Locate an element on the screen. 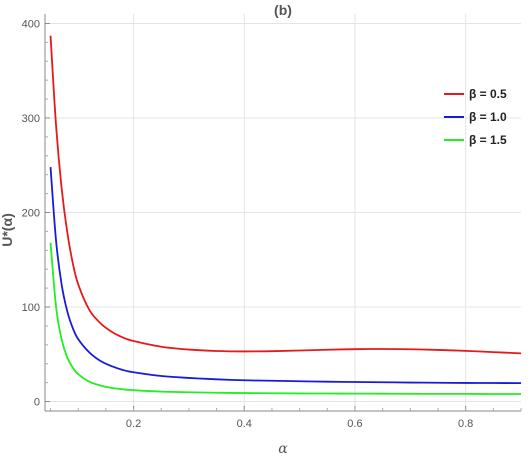 This screenshot has width=531, height=461. chart-title: (b) is located at coordinates (283, 10).